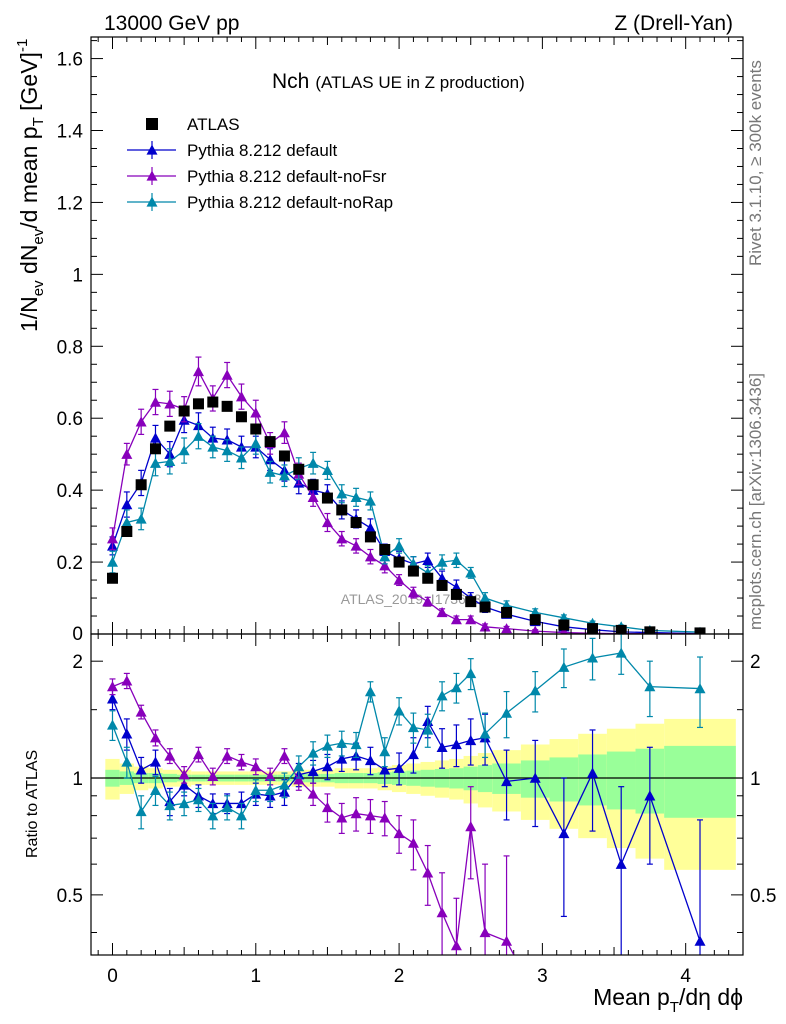 This screenshot has height=1024, width=786. What do you see at coordinates (398, 81) in the screenshot?
I see `chart-title: Nch (ATLAS UE in Z production)` at bounding box center [398, 81].